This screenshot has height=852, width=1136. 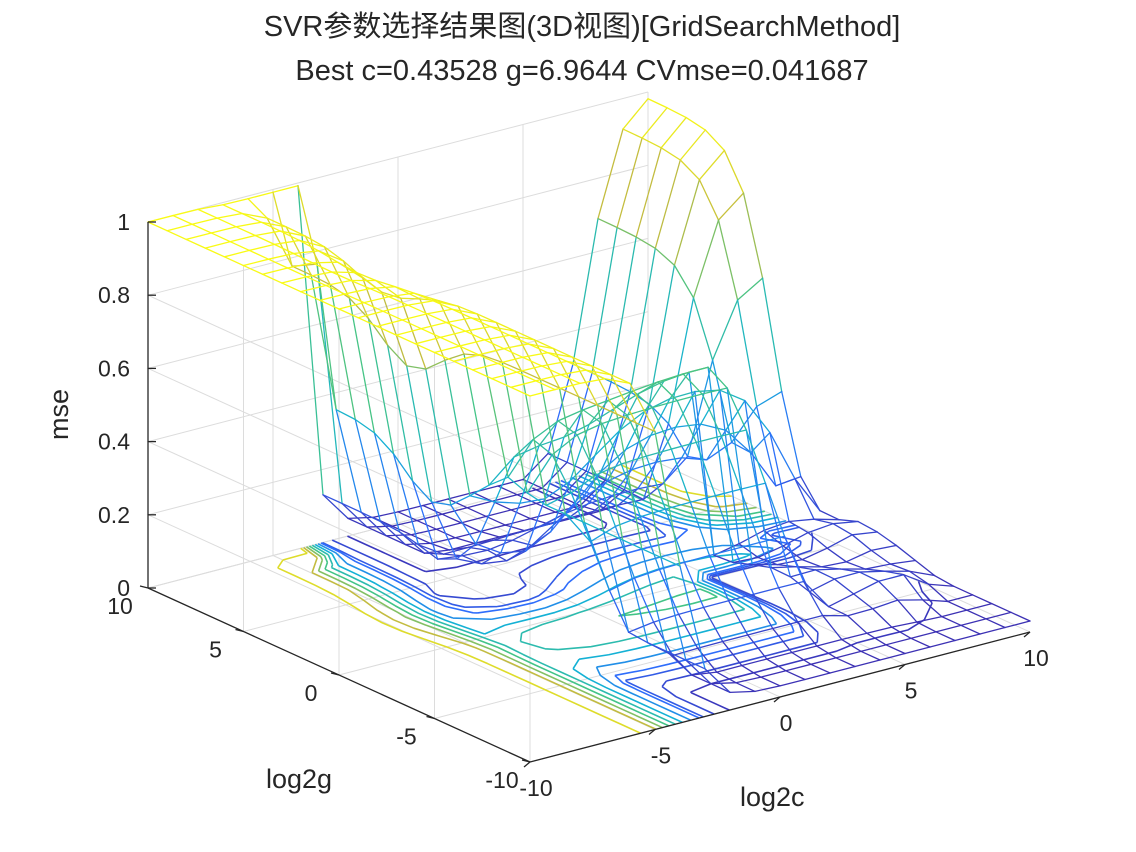 What do you see at coordinates (123, 588) in the screenshot?
I see `z-tick-label: 0` at bounding box center [123, 588].